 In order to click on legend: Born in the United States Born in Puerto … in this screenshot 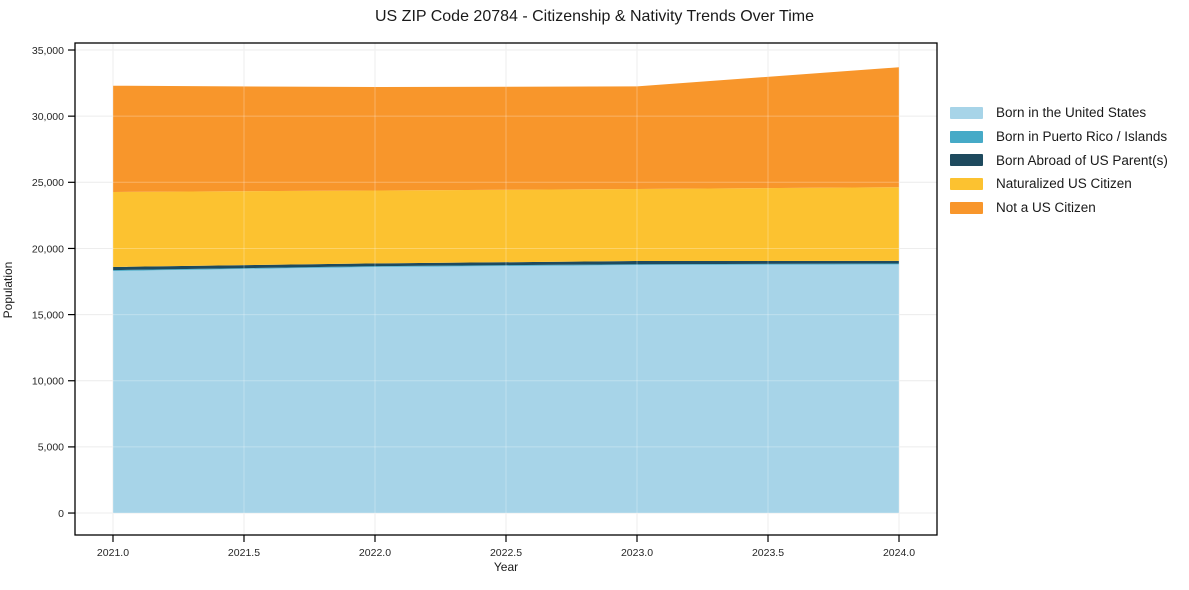, I will do `click(1059, 160)`.